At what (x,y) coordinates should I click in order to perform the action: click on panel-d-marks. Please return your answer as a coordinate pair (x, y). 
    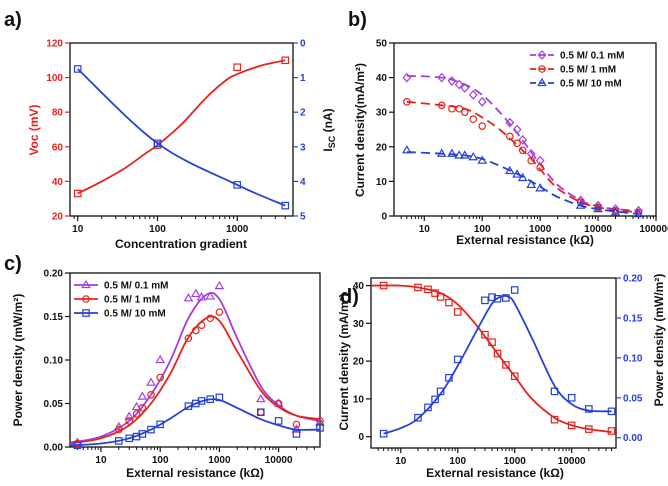
    Looking at the image, I should click on (493, 359).